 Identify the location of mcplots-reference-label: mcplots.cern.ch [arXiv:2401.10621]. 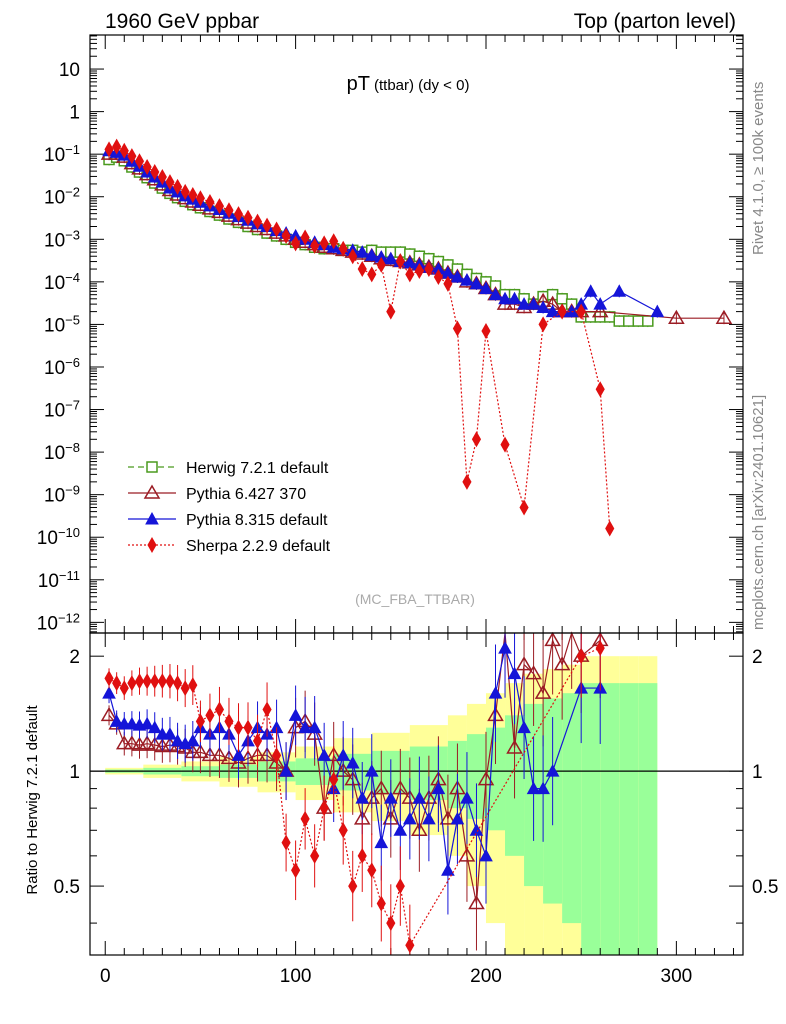
(758, 512).